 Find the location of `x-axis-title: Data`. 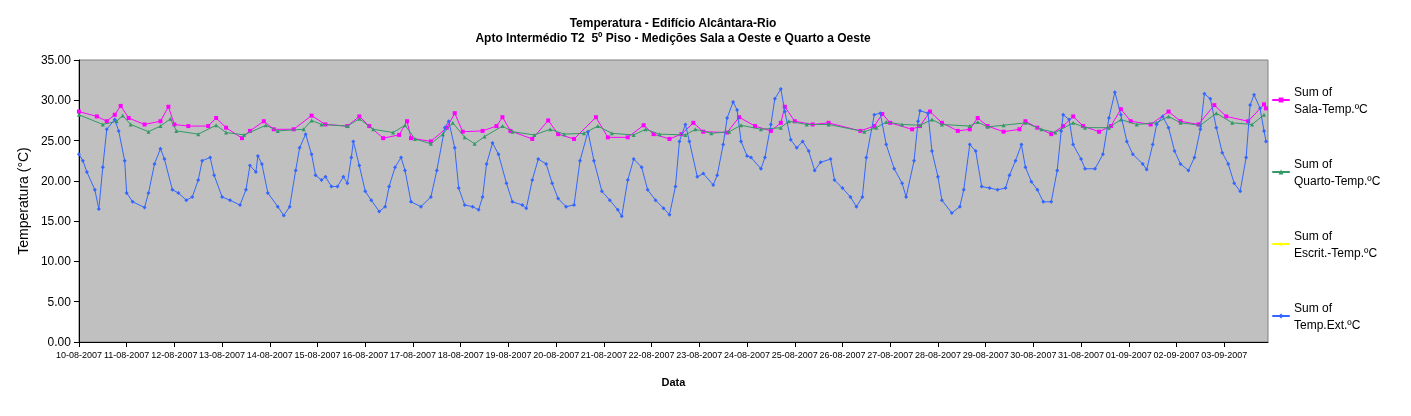

x-axis-title: Data is located at coordinates (674, 381).